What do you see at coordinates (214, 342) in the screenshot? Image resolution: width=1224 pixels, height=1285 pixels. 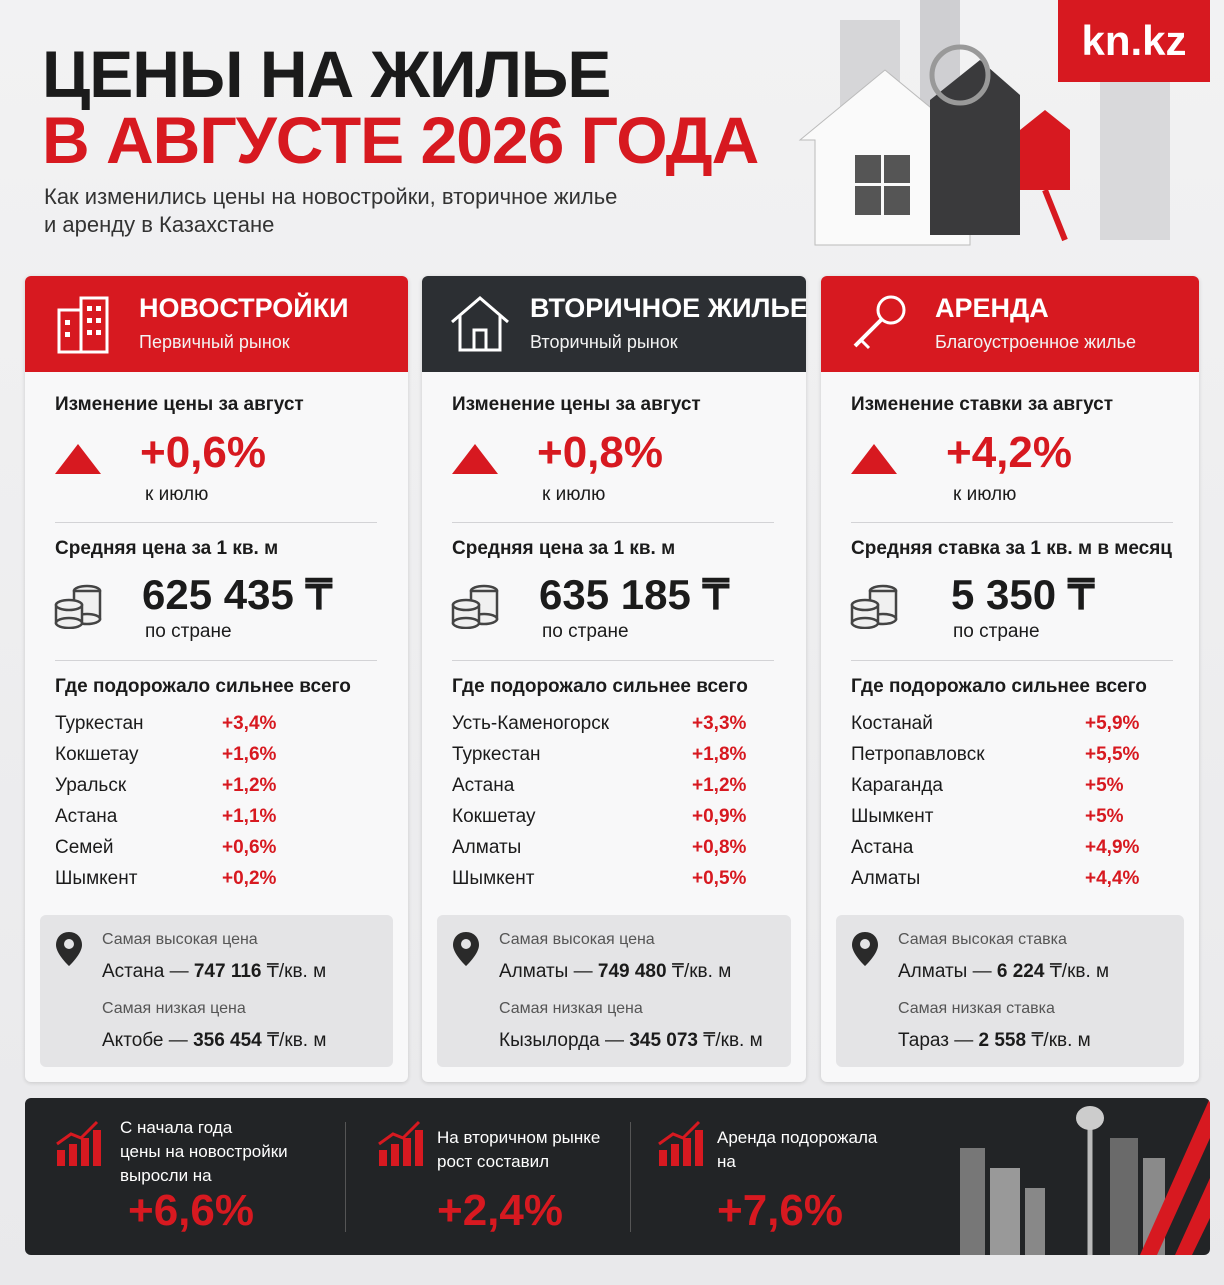 I see `column-subtitle: Первичный рынок` at bounding box center [214, 342].